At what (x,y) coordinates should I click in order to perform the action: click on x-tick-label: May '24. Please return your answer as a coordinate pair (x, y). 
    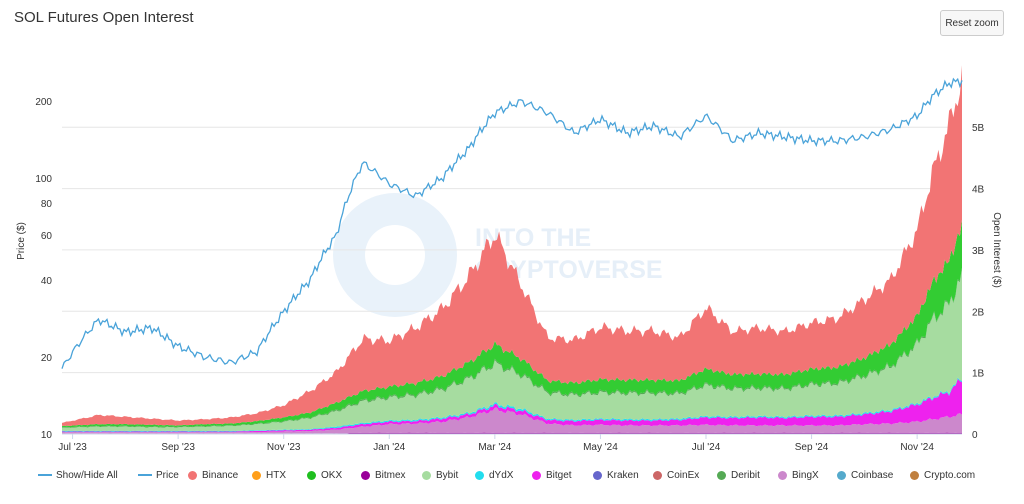
    Looking at the image, I should click on (600, 447).